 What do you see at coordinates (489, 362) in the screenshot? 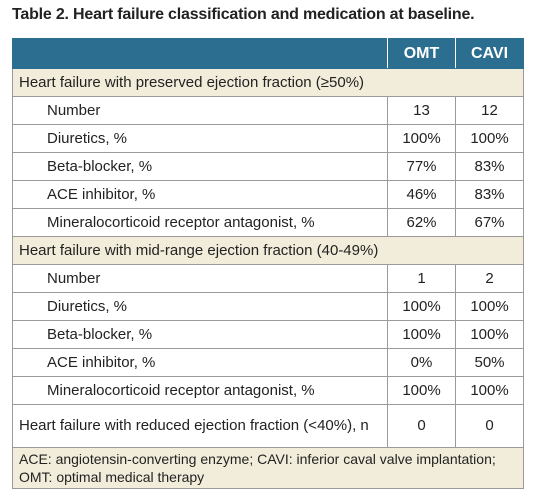
I see `cell-value: 50%` at bounding box center [489, 362].